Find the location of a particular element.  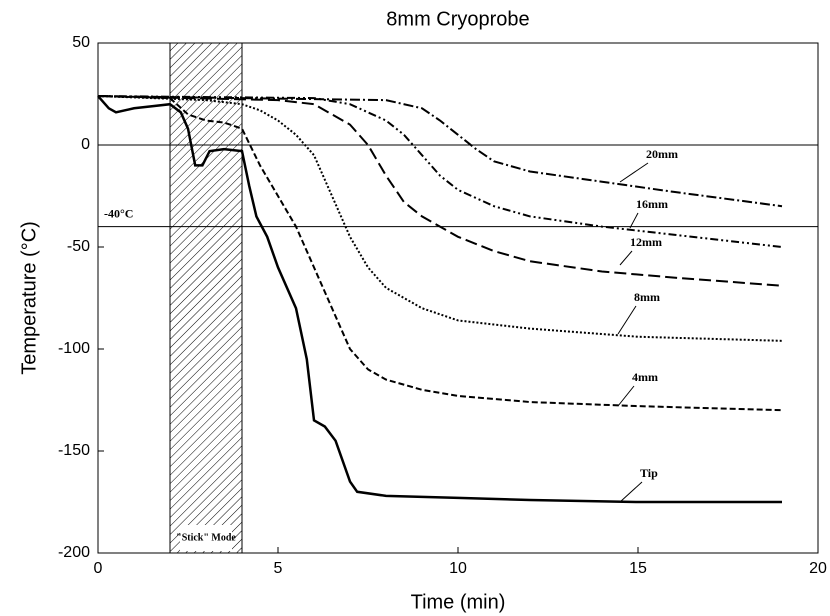

series-label: 8mm is located at coordinates (647, 297).